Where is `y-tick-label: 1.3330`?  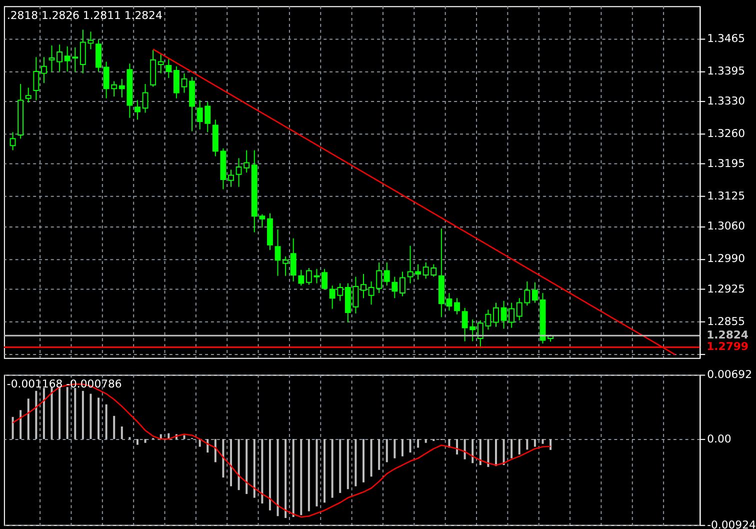 y-tick-label: 1.3330 is located at coordinates (726, 101).